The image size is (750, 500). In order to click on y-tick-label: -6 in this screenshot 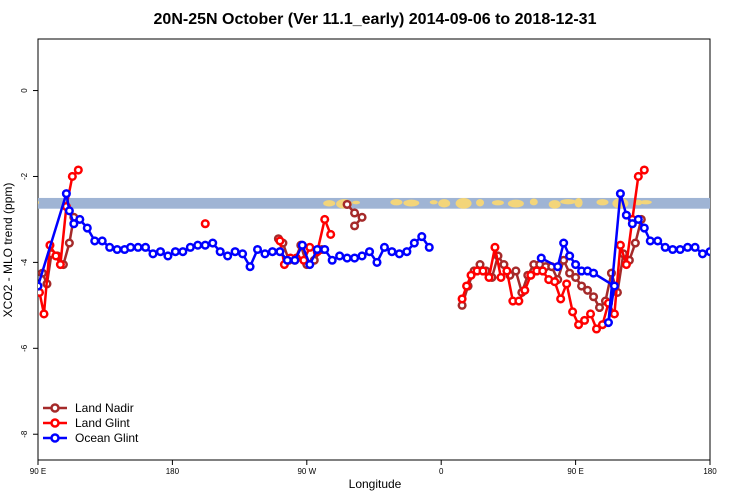, I will do `click(24, 348)`.